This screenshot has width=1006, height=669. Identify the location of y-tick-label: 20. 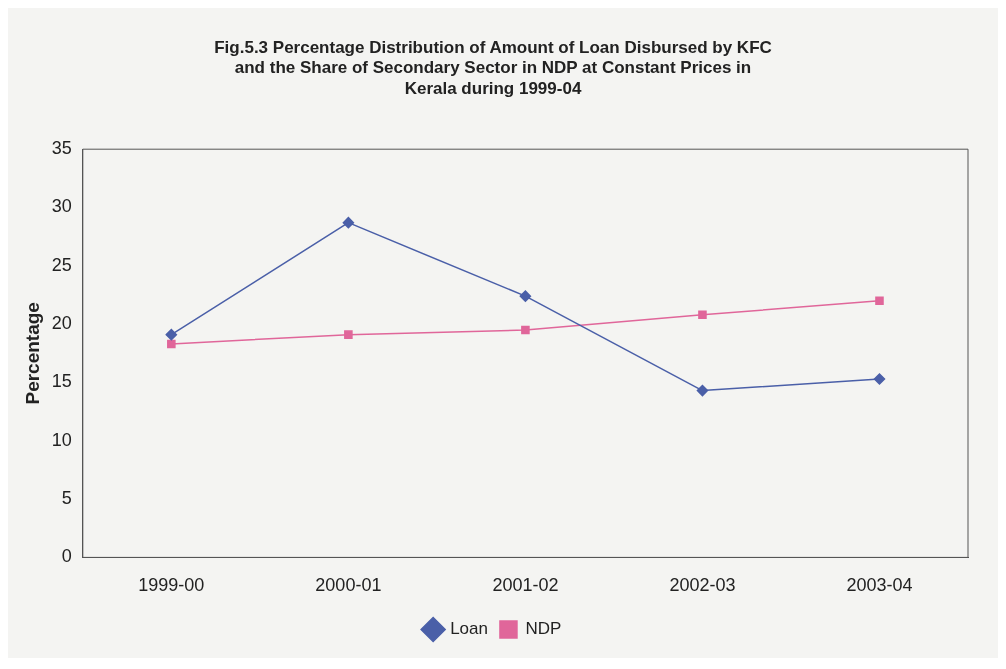
(61, 323).